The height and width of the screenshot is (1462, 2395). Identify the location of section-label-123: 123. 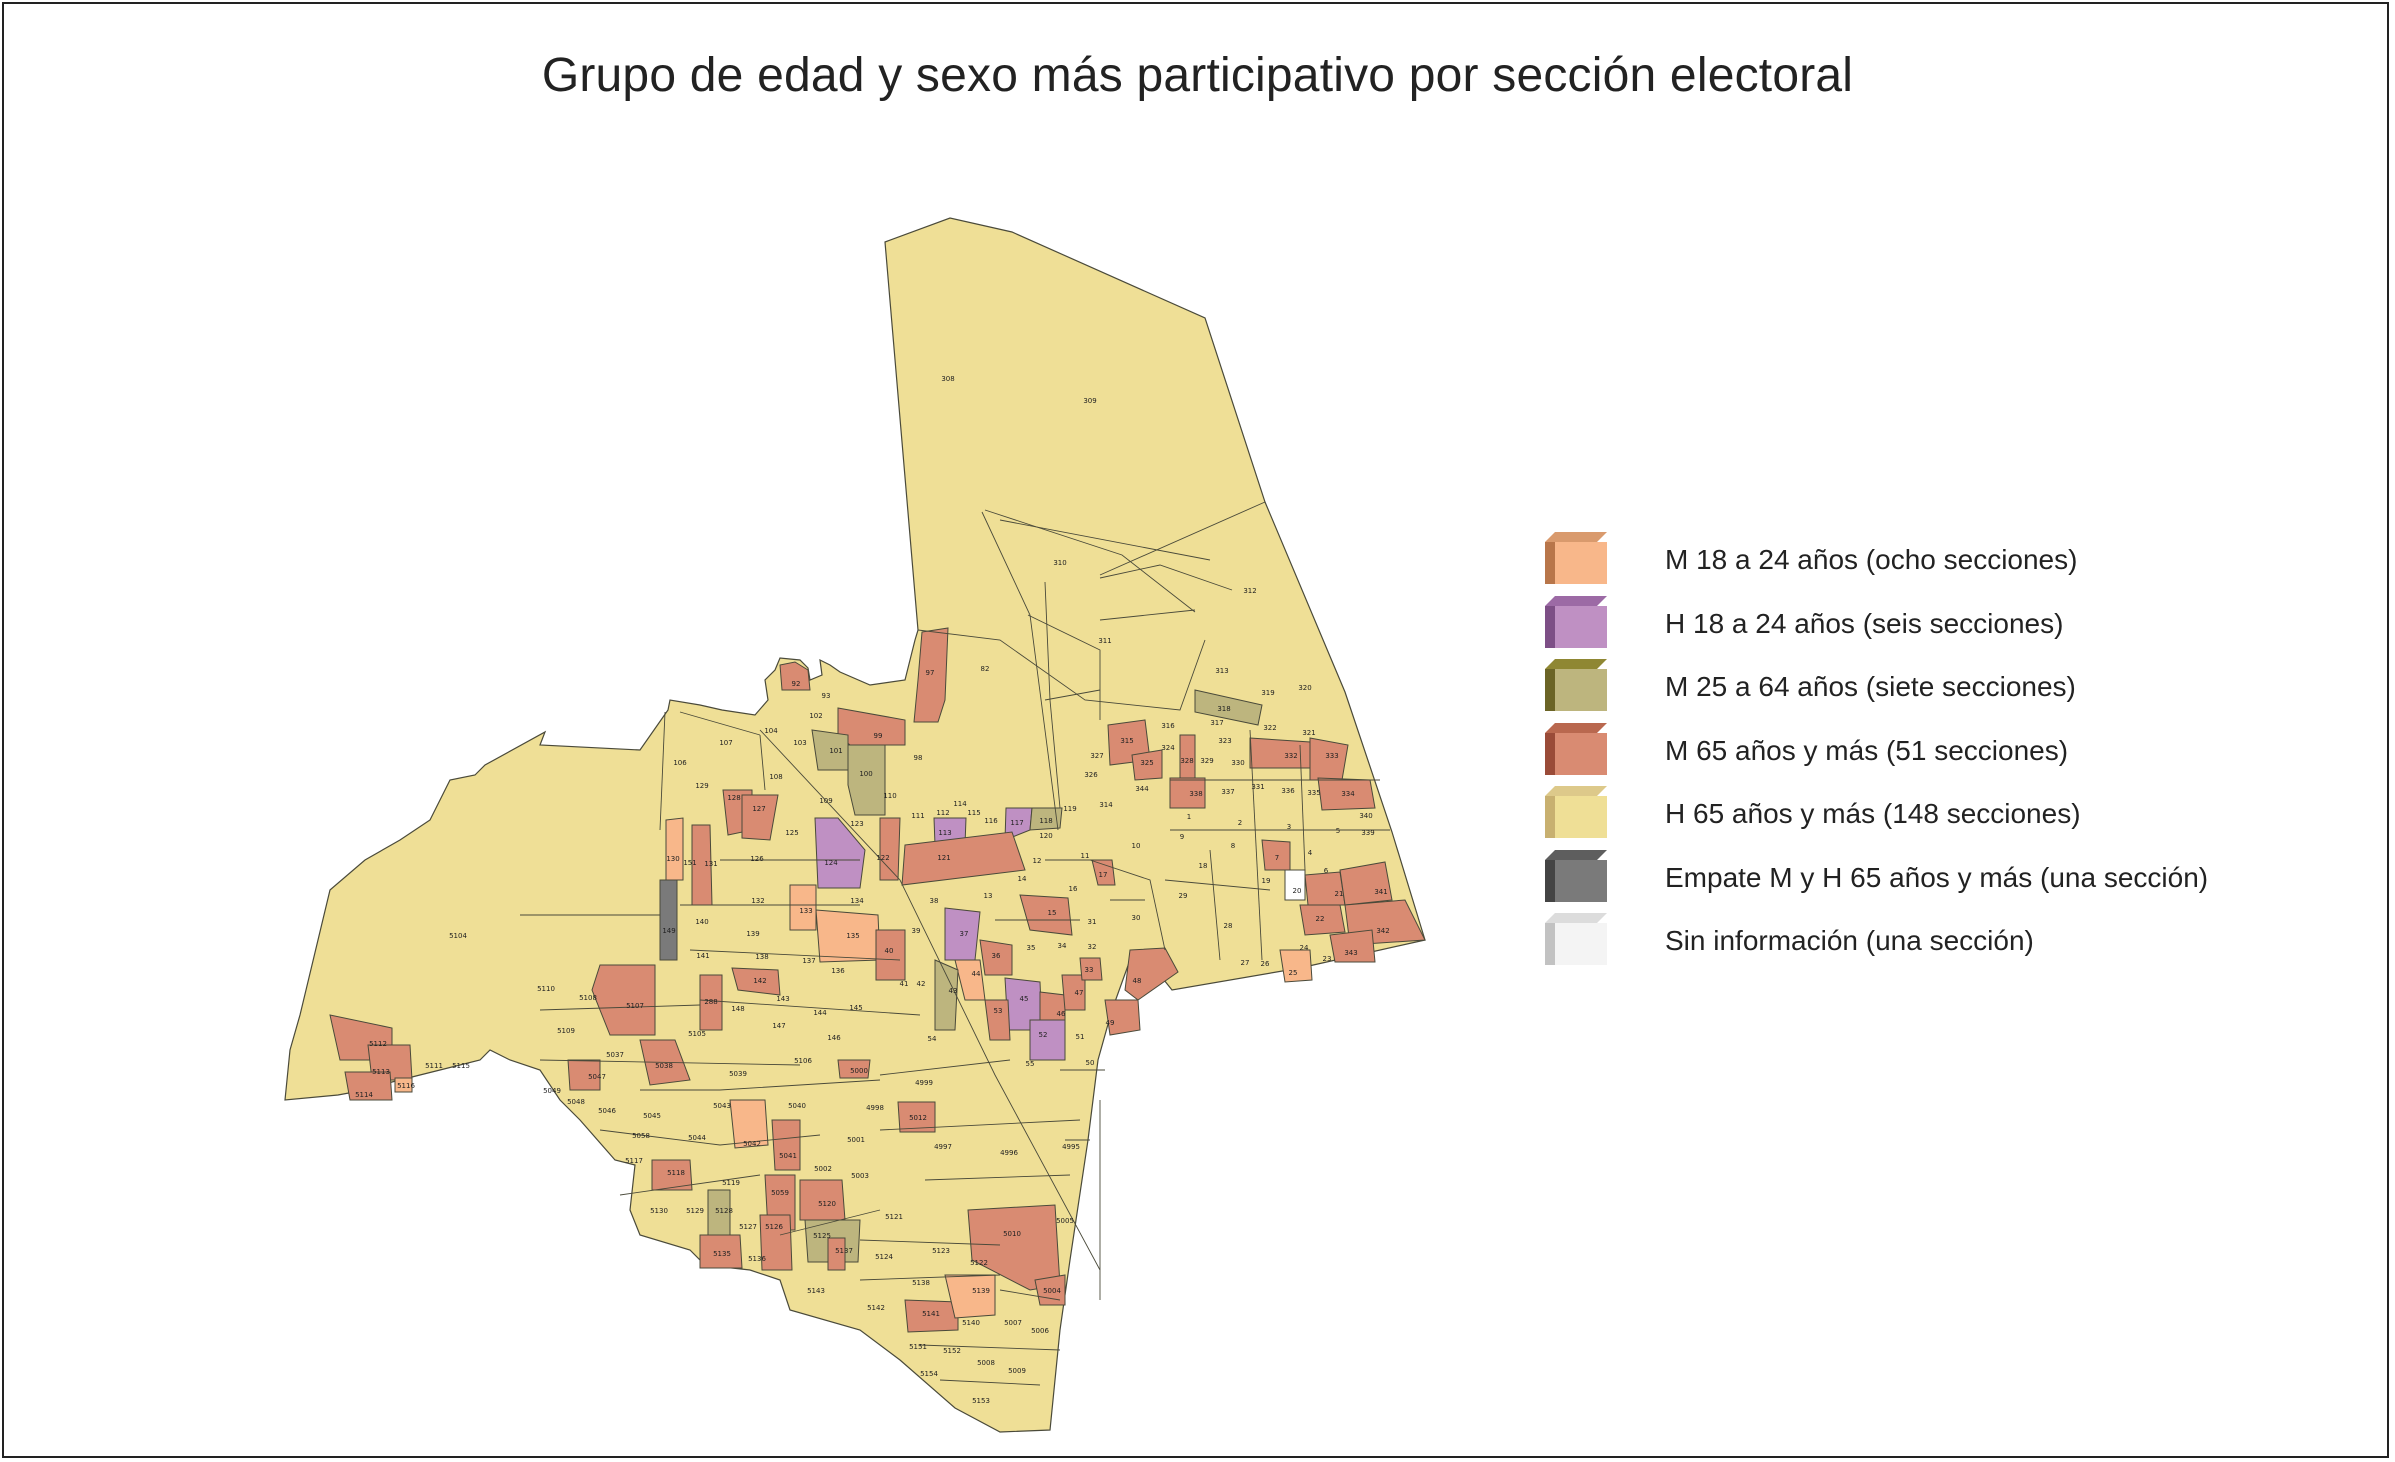
(856, 824).